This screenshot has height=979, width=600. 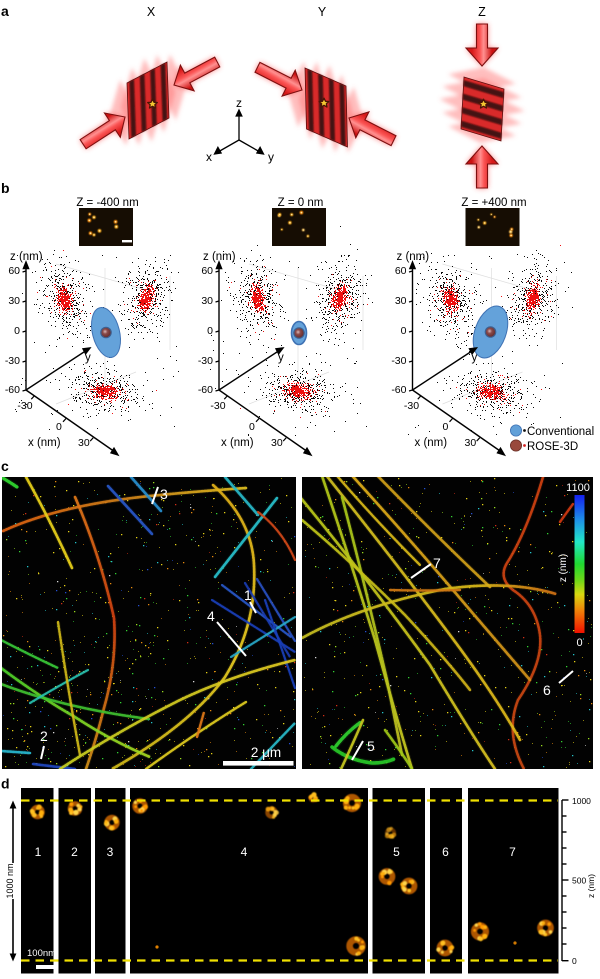 I want to click on svg-text: c, so click(x=5, y=466).